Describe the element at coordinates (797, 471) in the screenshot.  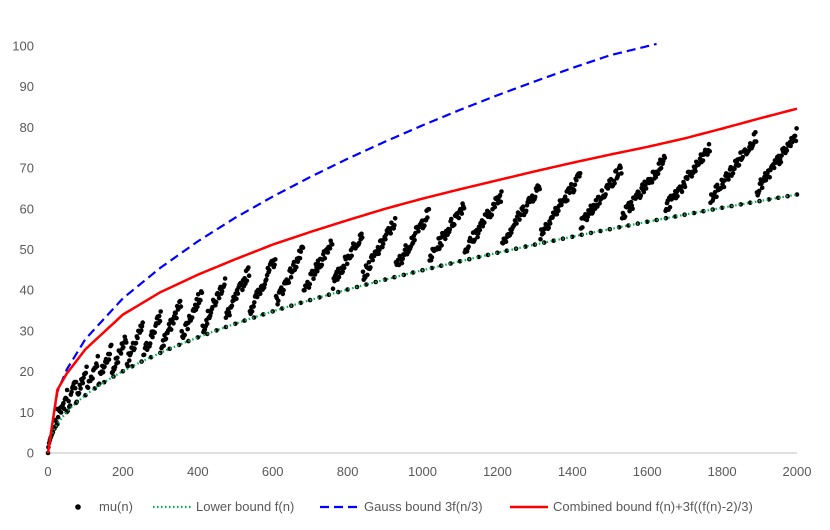
I see `x-tick-label: 2000` at that location.